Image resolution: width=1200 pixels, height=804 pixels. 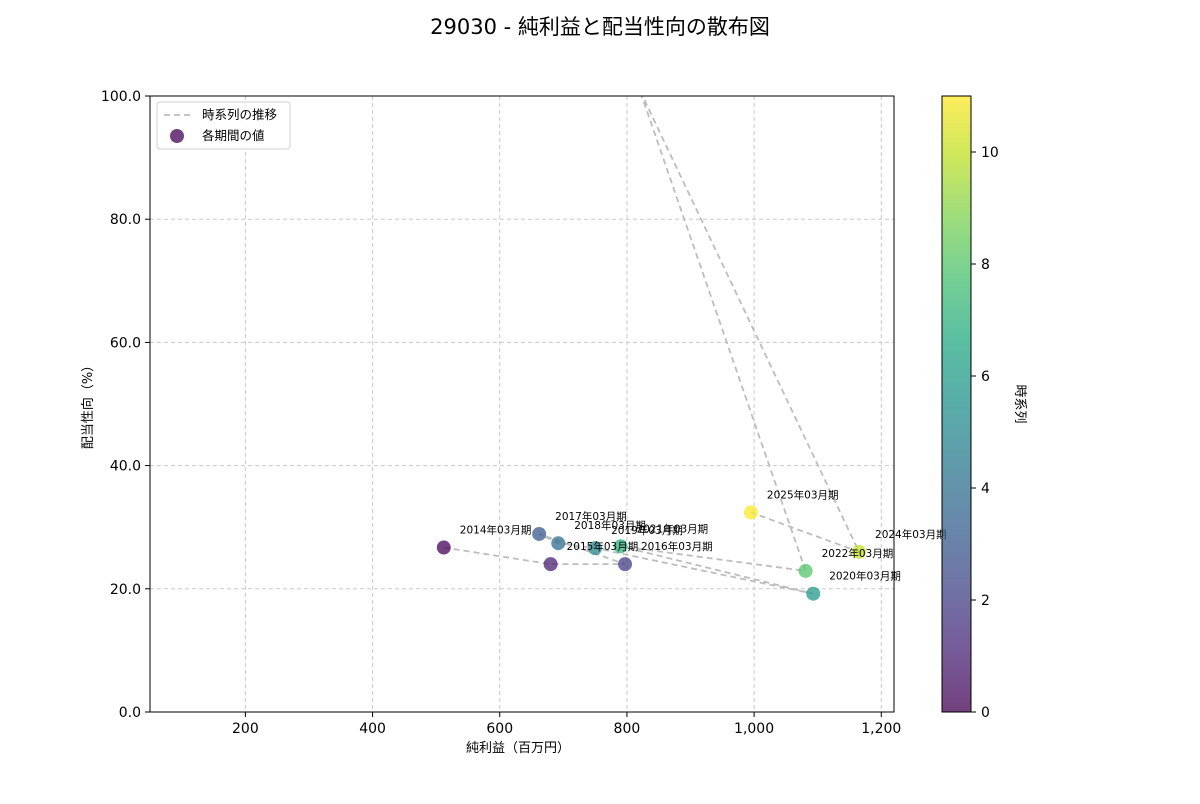 I want to click on y-axis-label: 配当性向（%）, so click(x=88, y=404).